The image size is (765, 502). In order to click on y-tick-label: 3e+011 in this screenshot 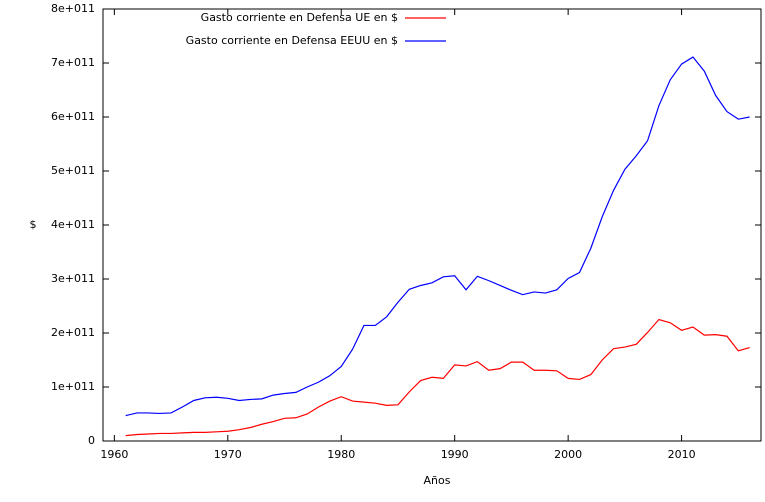, I will do `click(73, 278)`.